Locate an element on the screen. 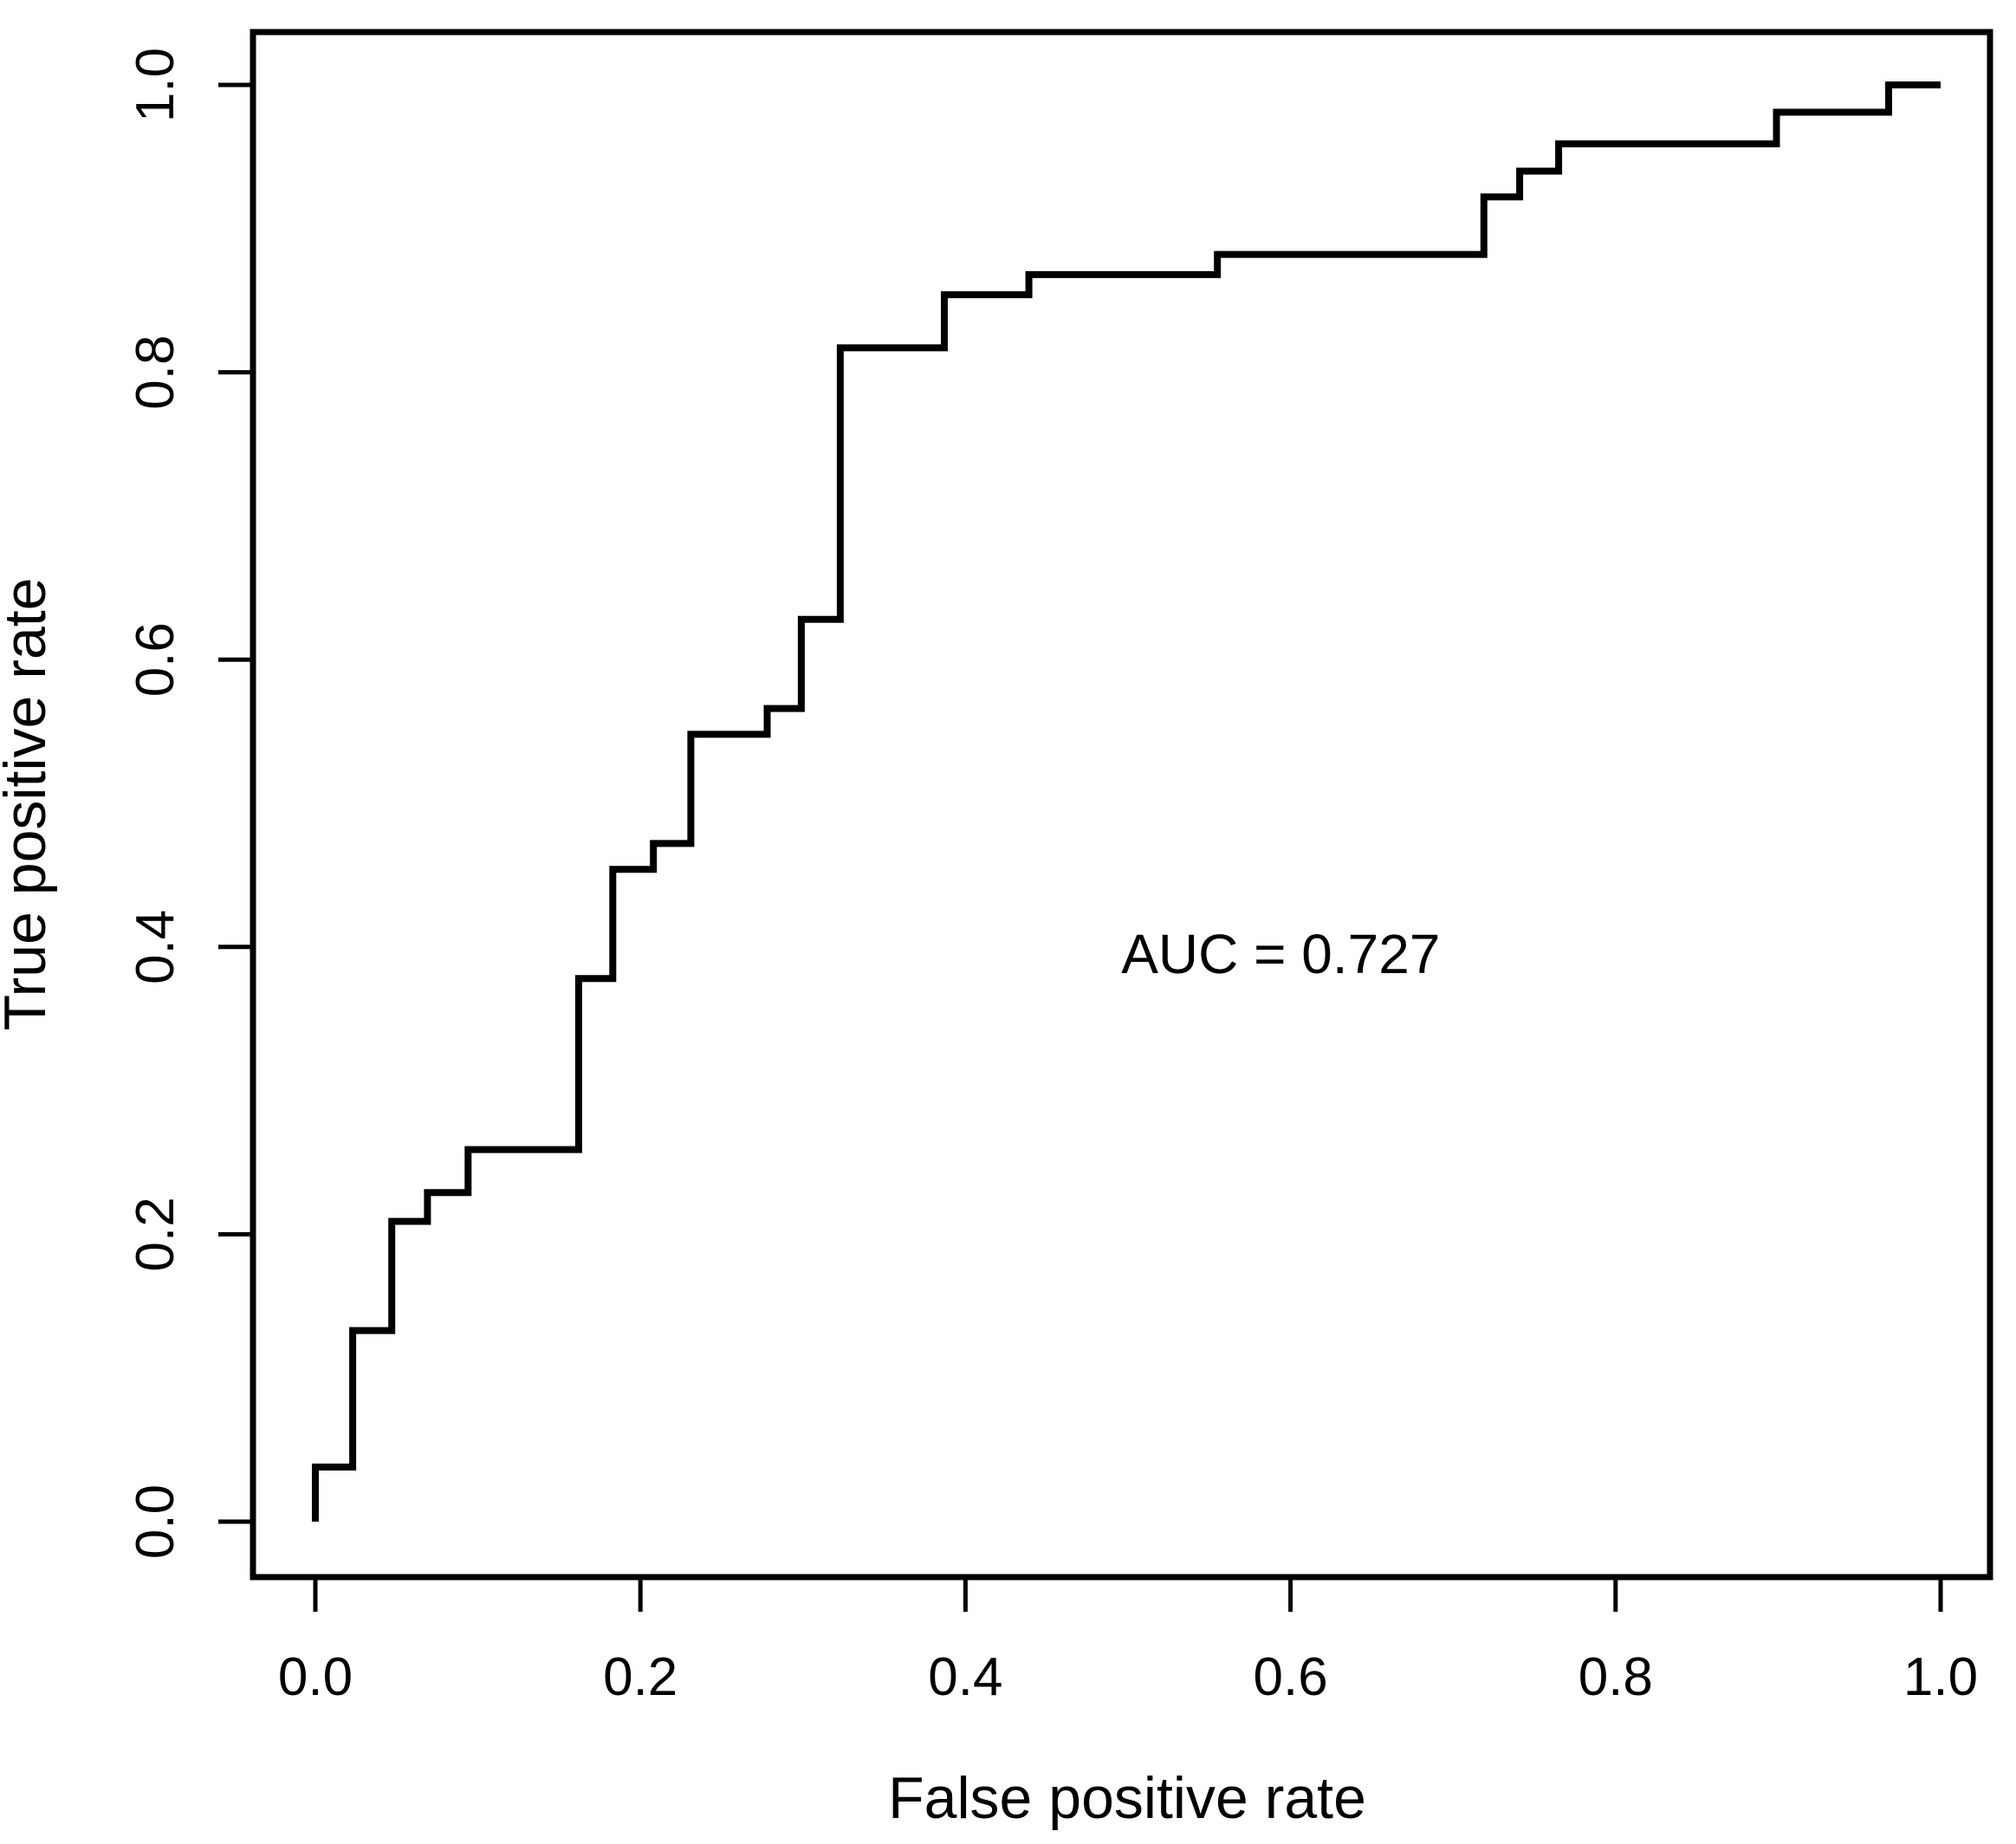  x-axis-tick-labels: 0.0 0.2 0.4 0.6 0.8 1.0 is located at coordinates (1128, 1677).